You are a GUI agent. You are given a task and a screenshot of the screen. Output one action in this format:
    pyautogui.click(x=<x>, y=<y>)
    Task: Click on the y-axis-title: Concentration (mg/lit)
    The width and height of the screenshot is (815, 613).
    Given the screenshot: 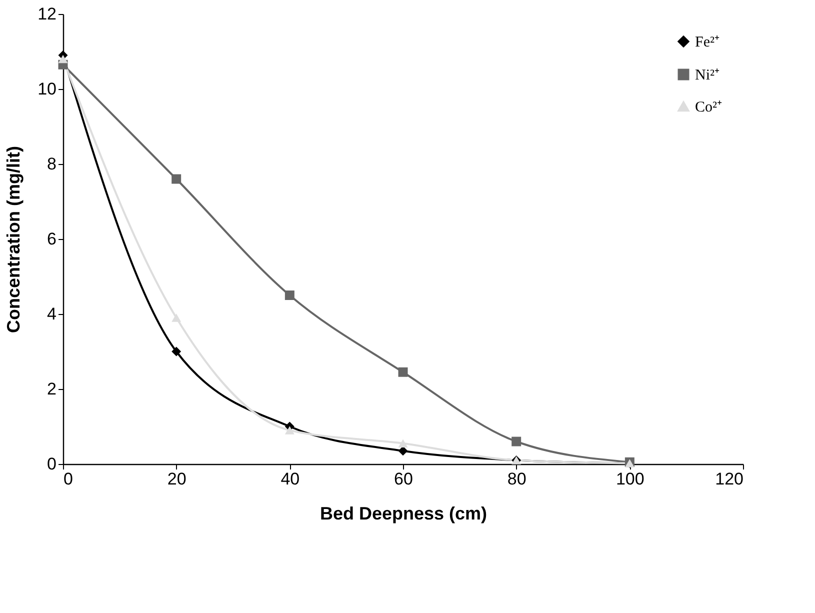 What is the action you would take?
    pyautogui.click(x=14, y=239)
    